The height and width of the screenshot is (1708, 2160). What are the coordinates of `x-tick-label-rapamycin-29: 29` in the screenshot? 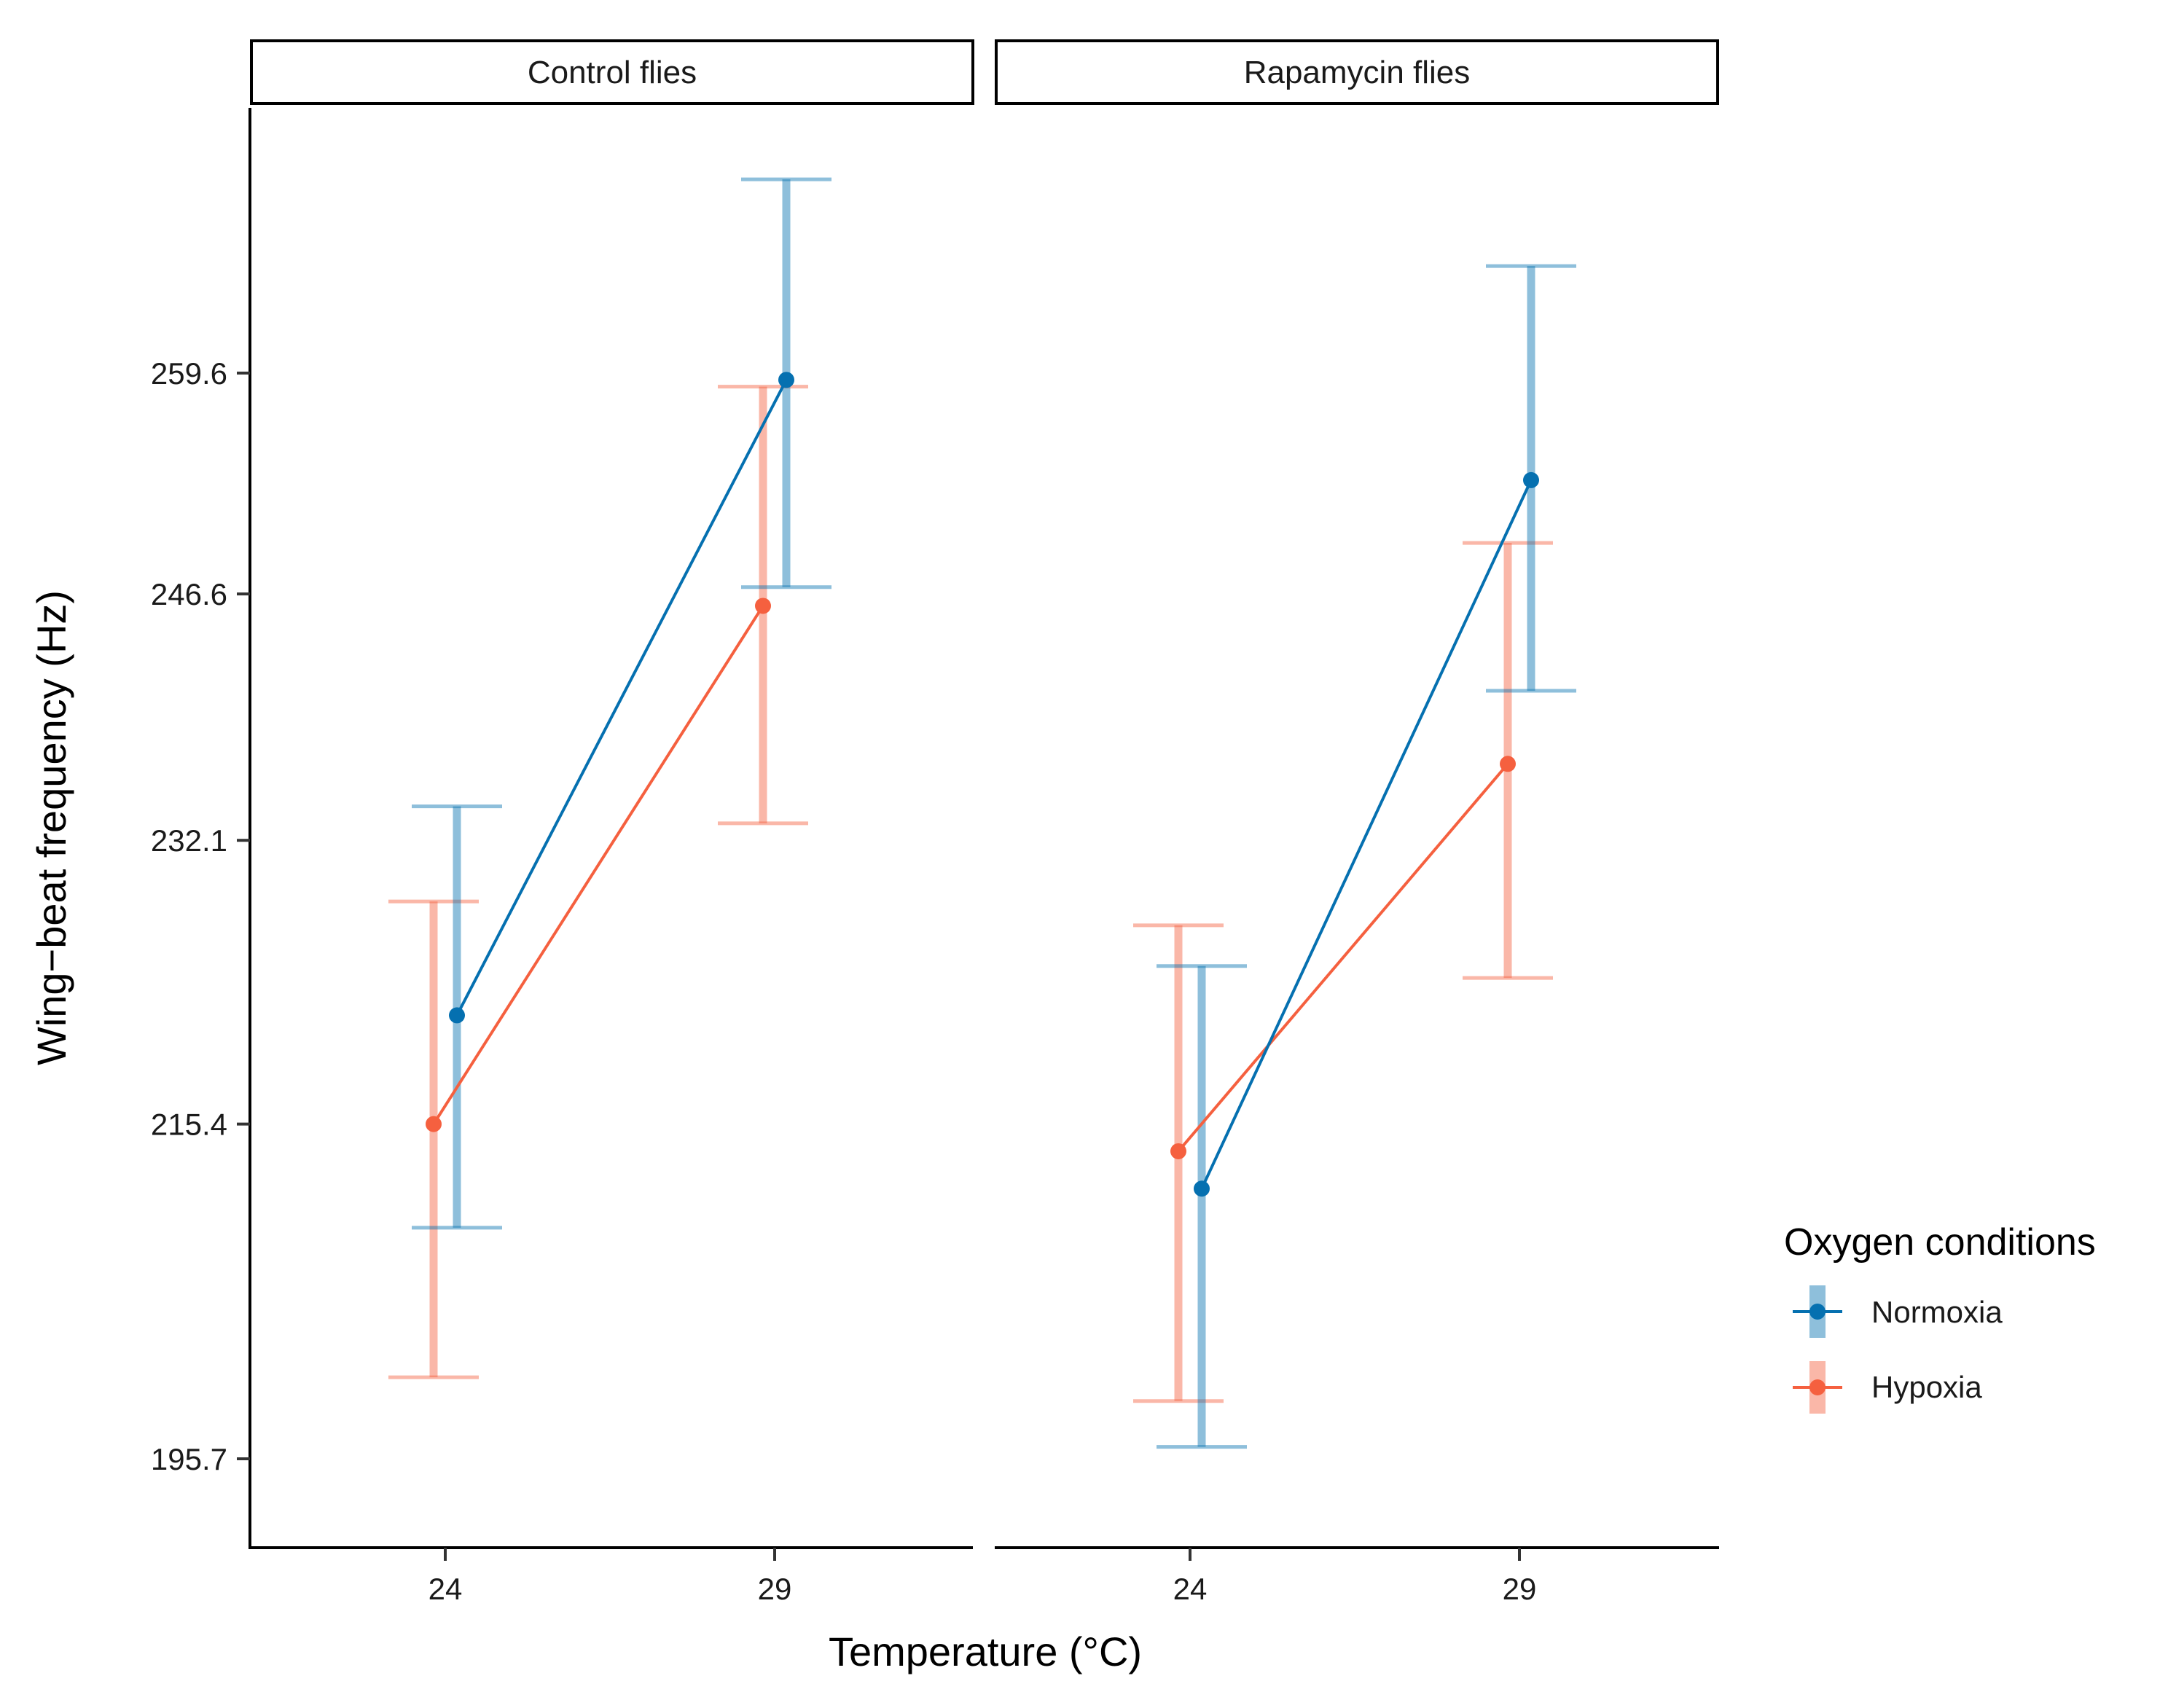 It's located at (1520, 1589).